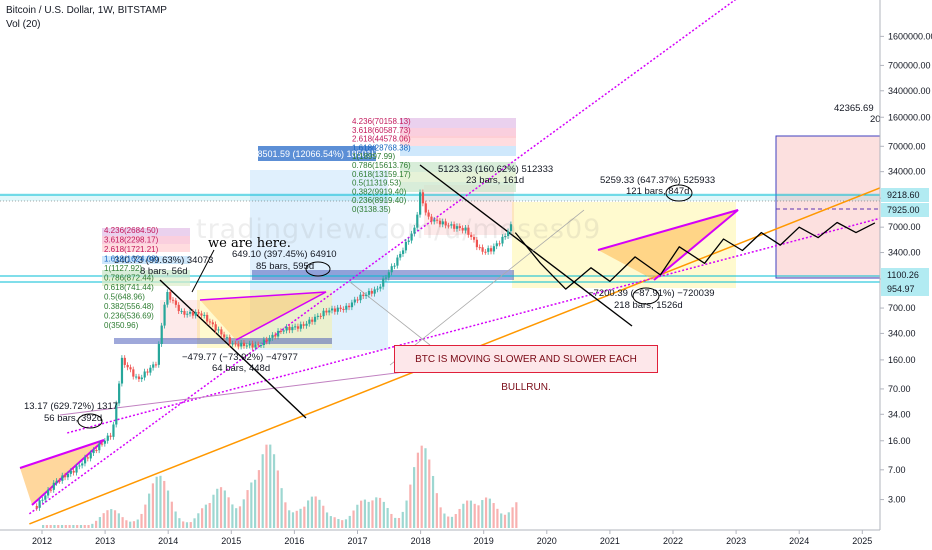  I want to click on fib-label-left: 0.618(741.44), so click(129, 287).